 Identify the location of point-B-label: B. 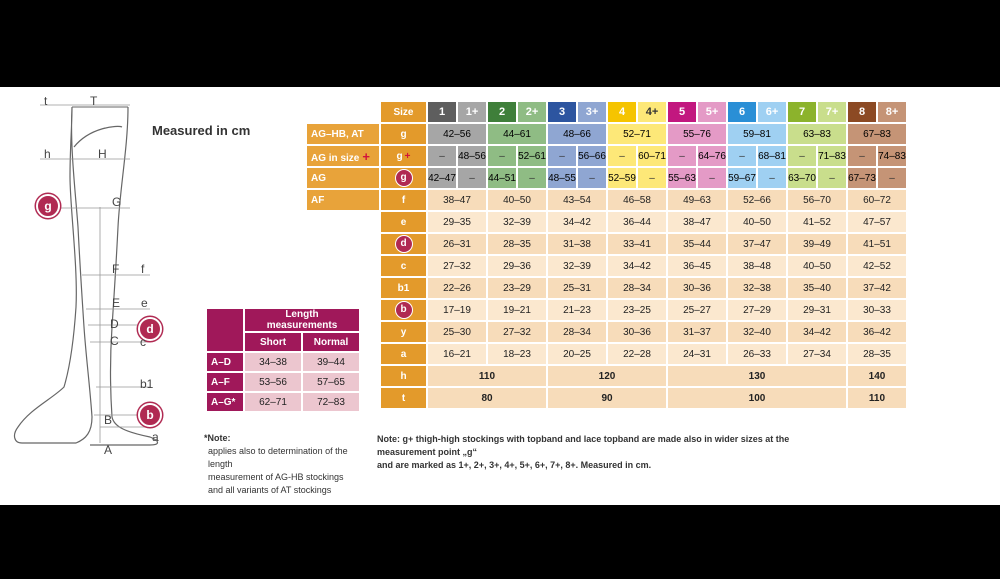
(108, 420).